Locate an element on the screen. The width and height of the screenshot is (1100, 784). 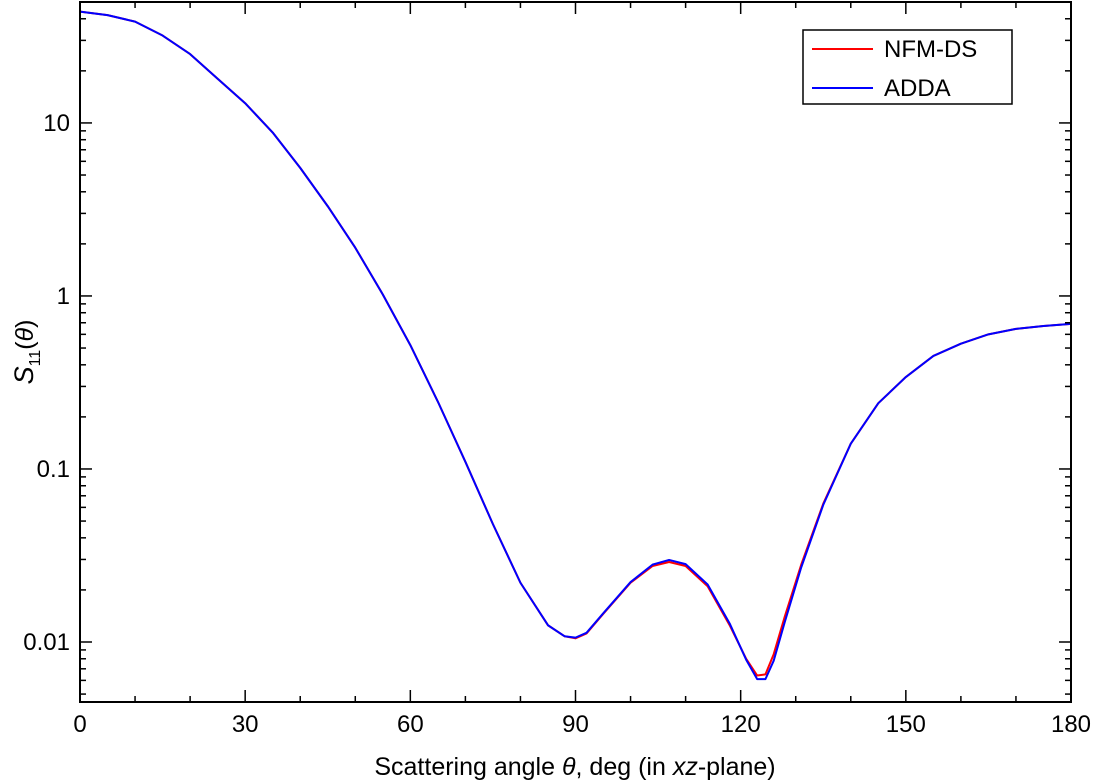
x-tick-label: 0 is located at coordinates (79, 724).